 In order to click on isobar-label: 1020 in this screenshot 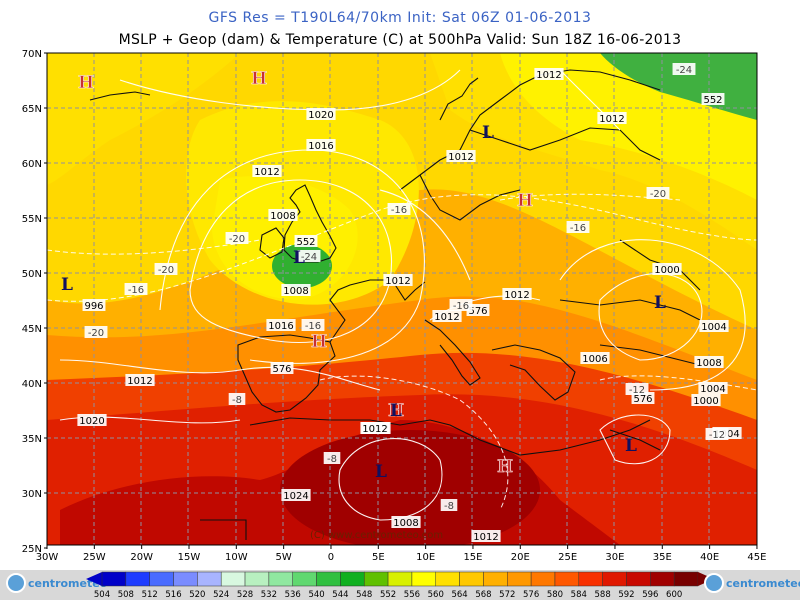, I will do `click(91, 421)`.